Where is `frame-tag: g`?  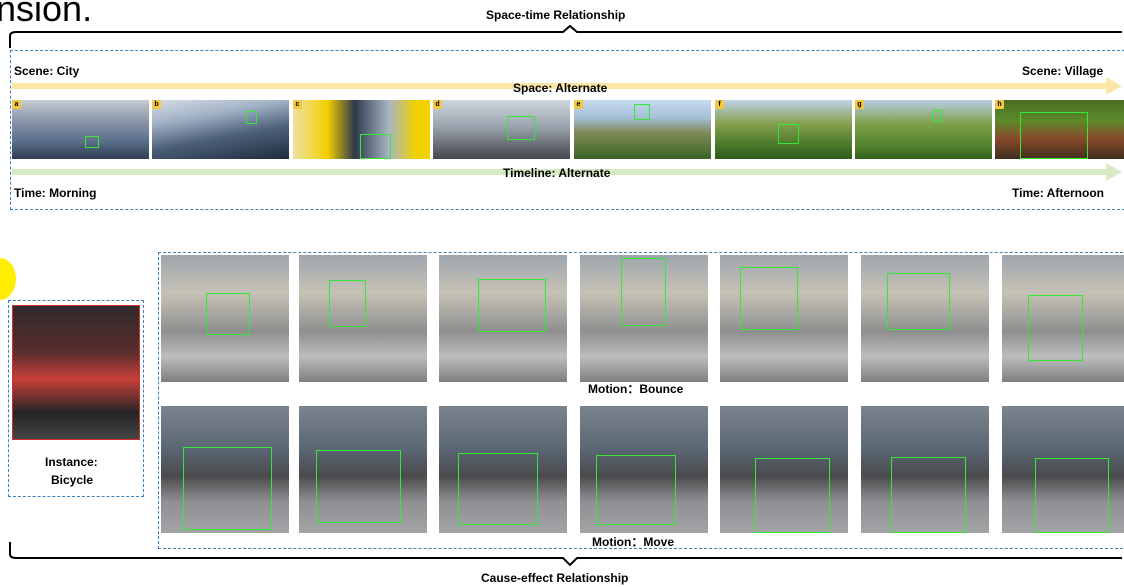 frame-tag: g is located at coordinates (859, 104).